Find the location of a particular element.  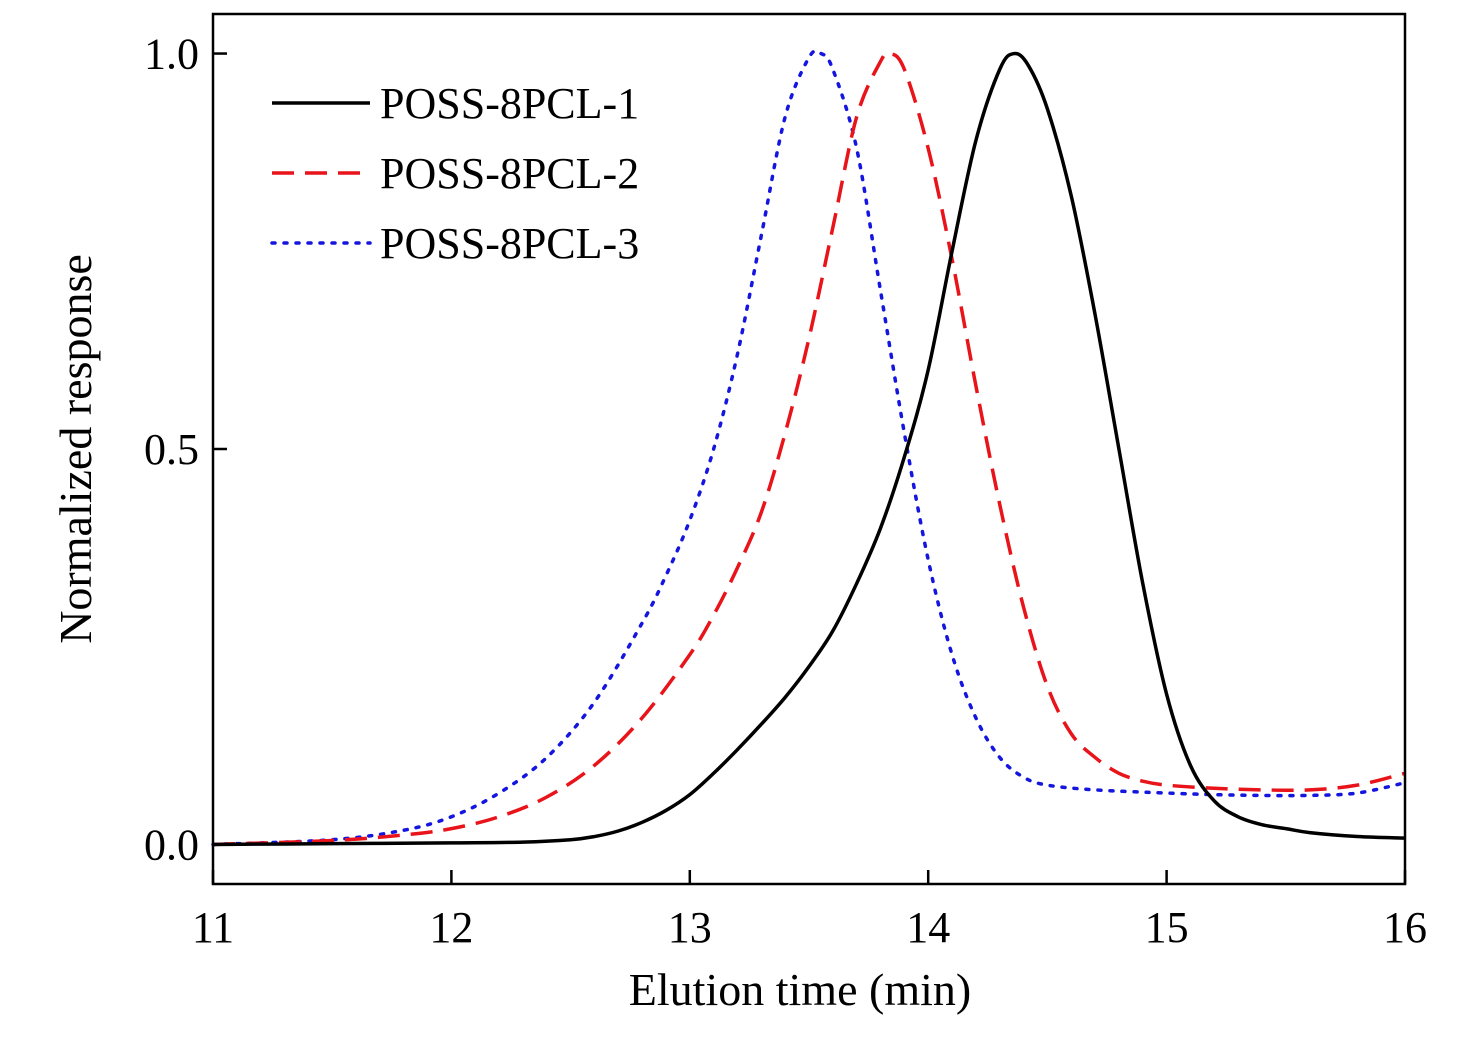

x-axis-ticks: 11 12 13 14 15 16 is located at coordinates (809, 911).